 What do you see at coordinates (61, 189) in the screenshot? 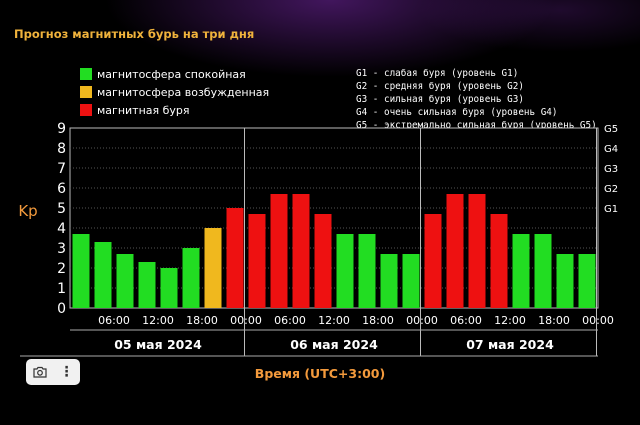
I see `y-tick-label: 6` at bounding box center [61, 189].